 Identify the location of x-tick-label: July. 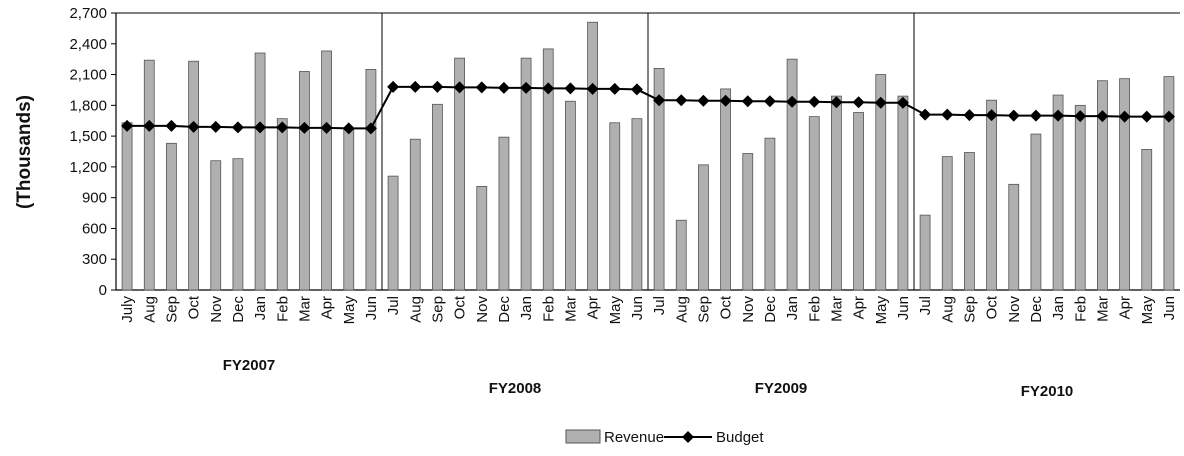
(127, 309).